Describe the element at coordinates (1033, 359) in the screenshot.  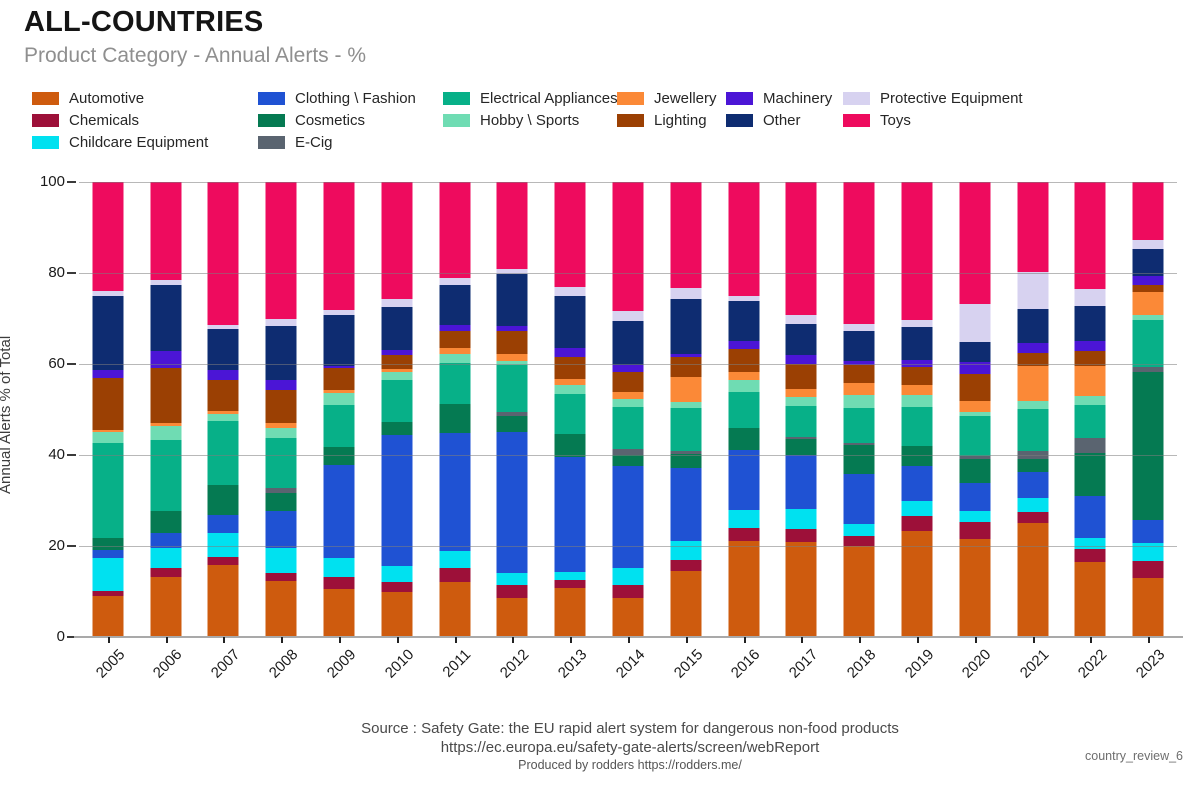
I see `segment-2021-lighting` at that location.